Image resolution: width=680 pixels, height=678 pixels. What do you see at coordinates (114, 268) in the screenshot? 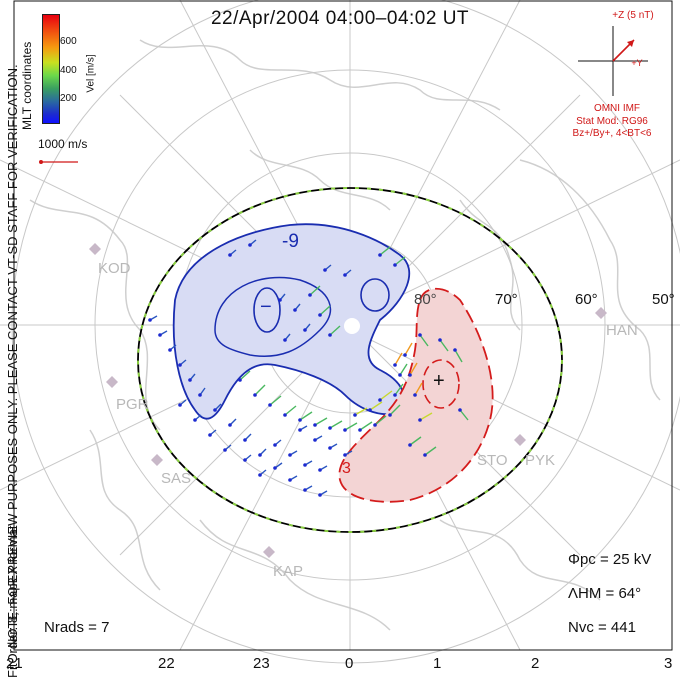
I see `station-kod: KOD` at bounding box center [114, 268].